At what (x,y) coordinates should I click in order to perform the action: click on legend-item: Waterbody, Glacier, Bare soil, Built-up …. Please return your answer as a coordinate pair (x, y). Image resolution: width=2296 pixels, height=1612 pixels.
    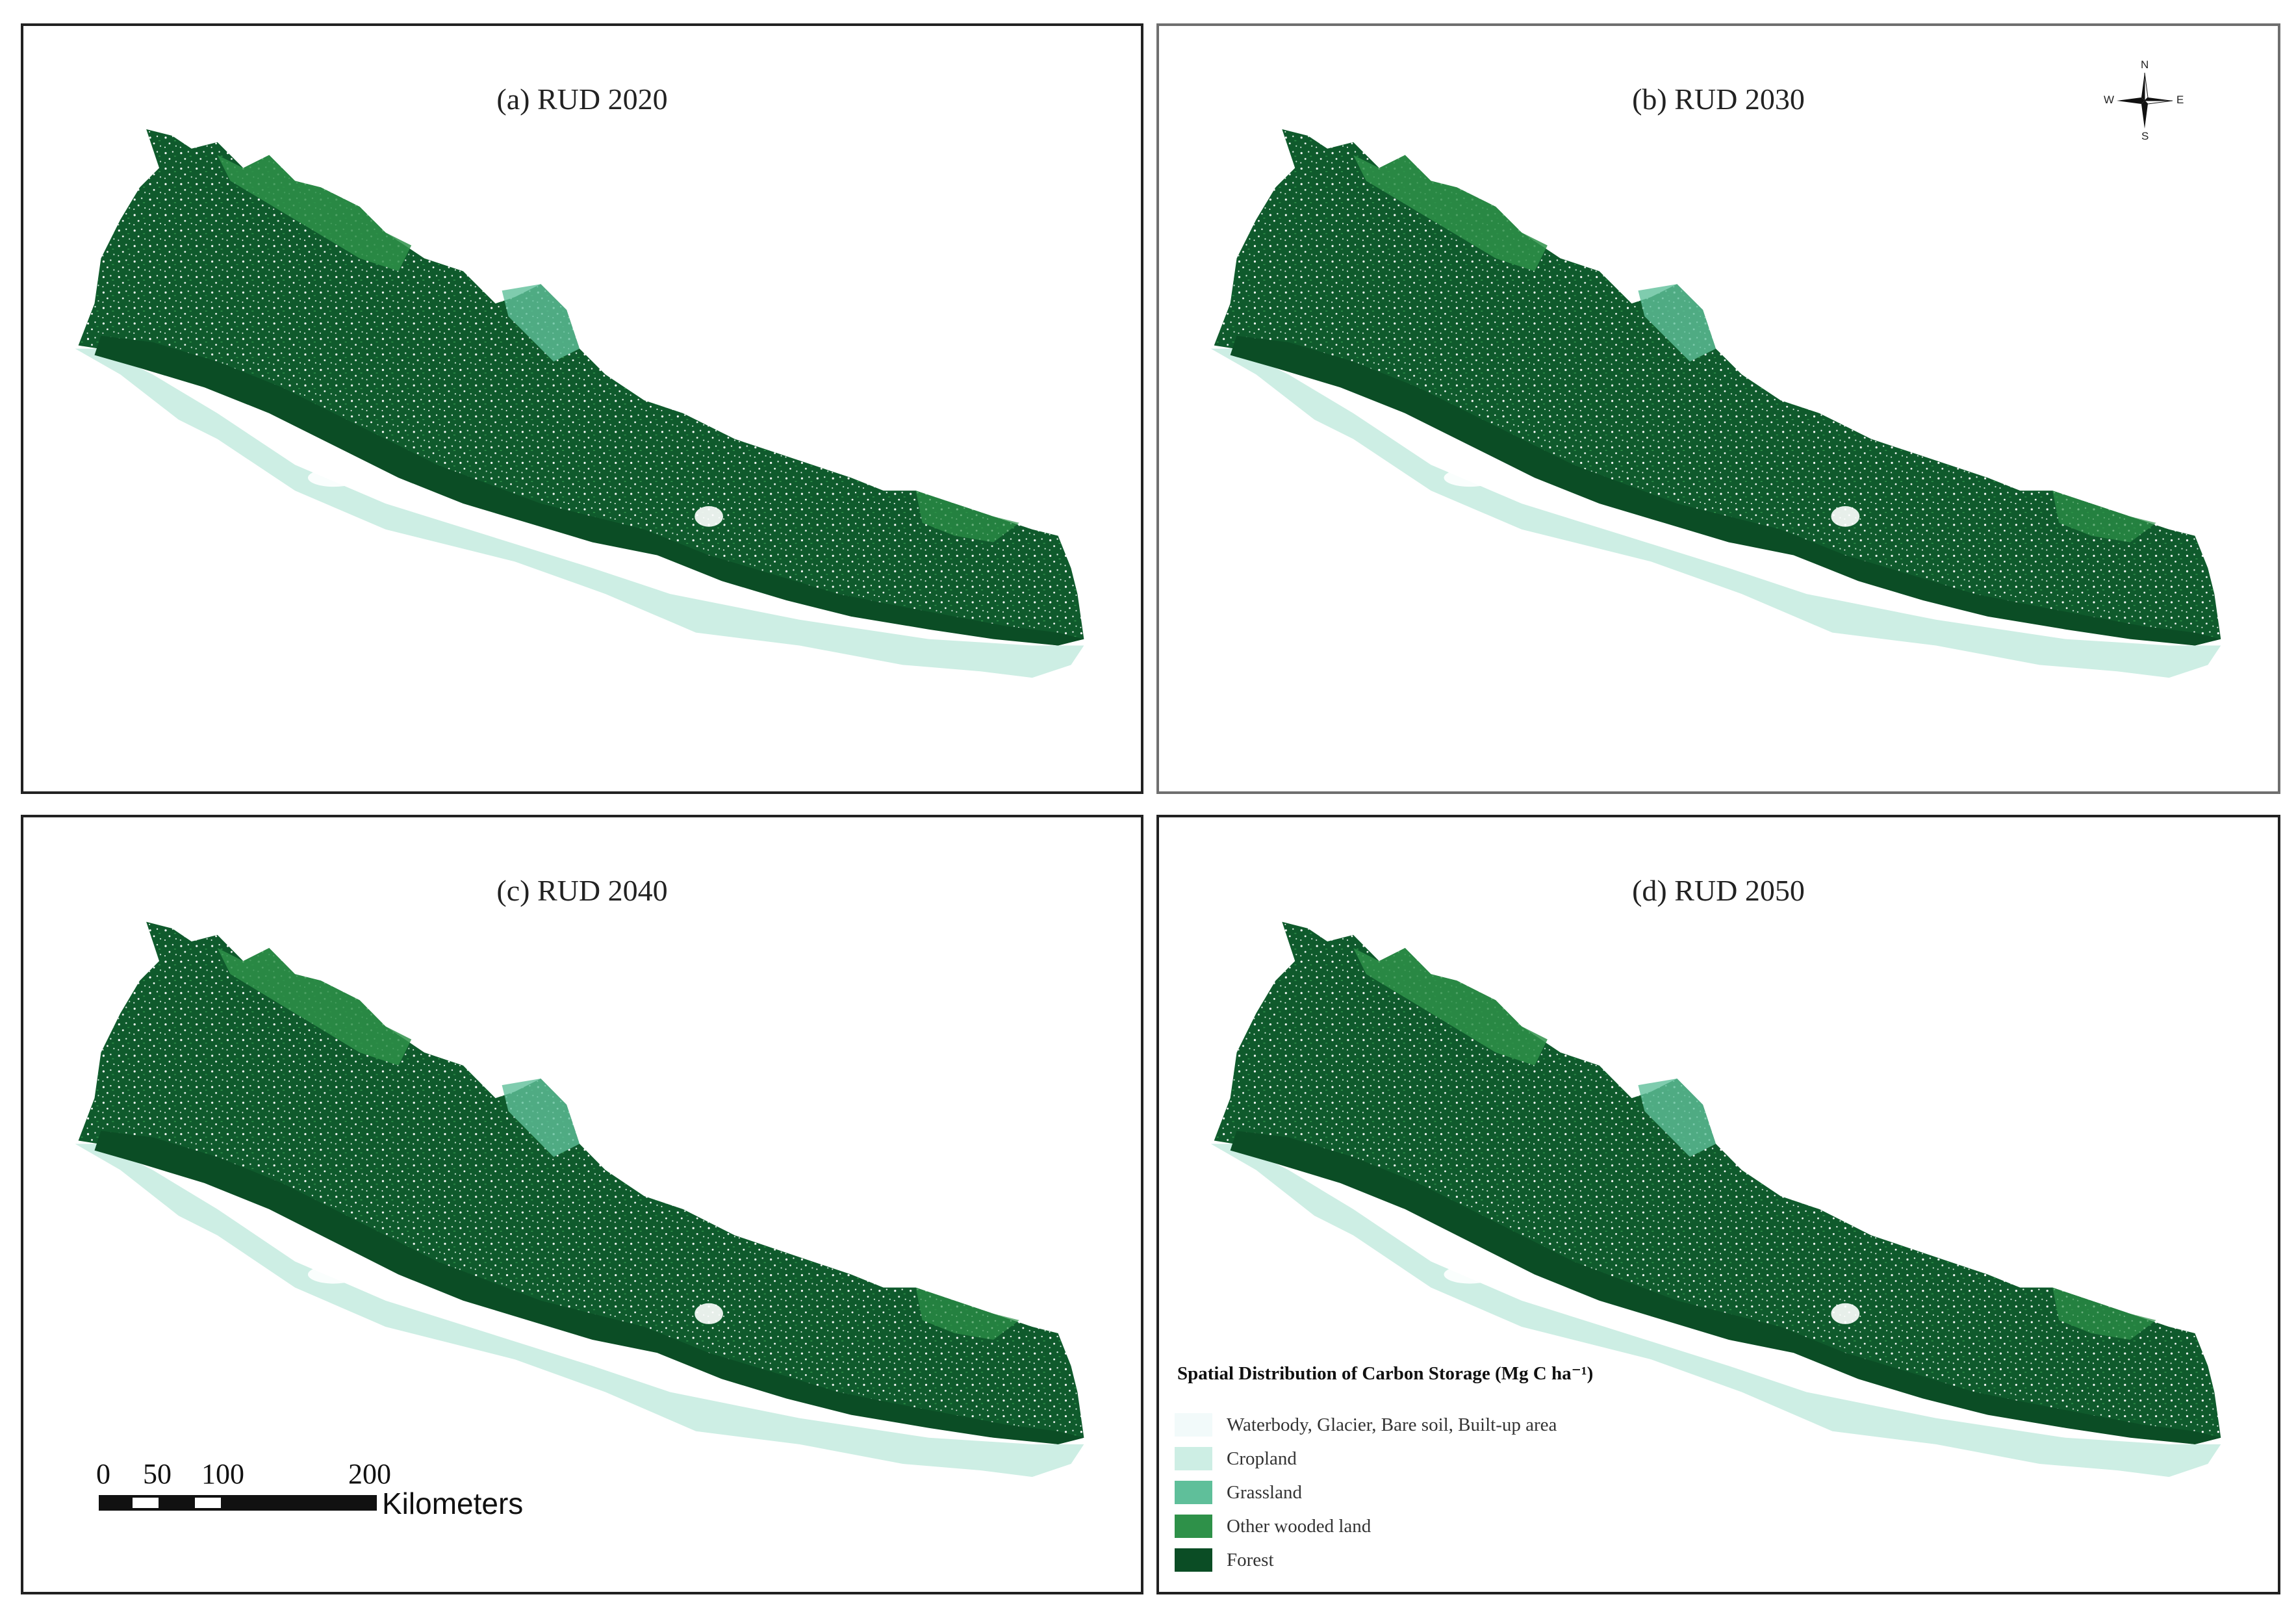
    Looking at the image, I should click on (1427, 1425).